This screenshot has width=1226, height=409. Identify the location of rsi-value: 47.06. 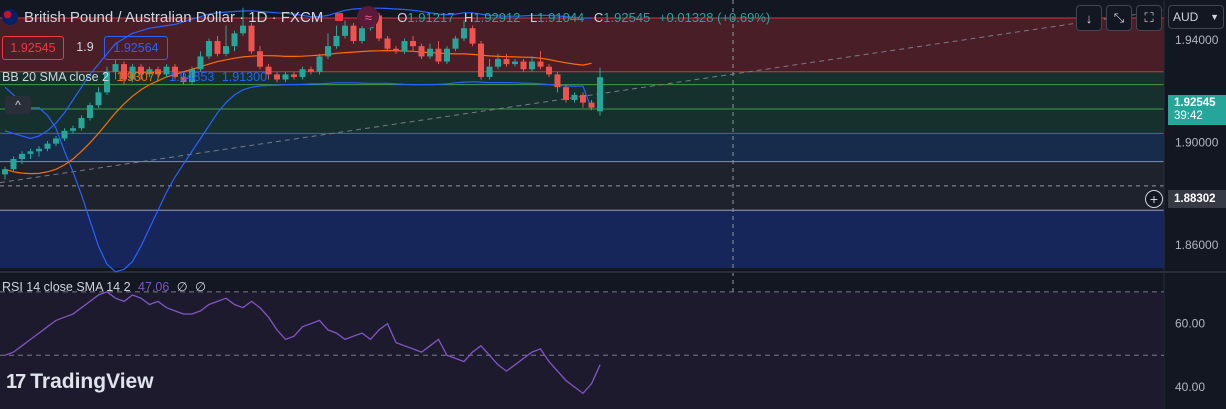
(154, 287).